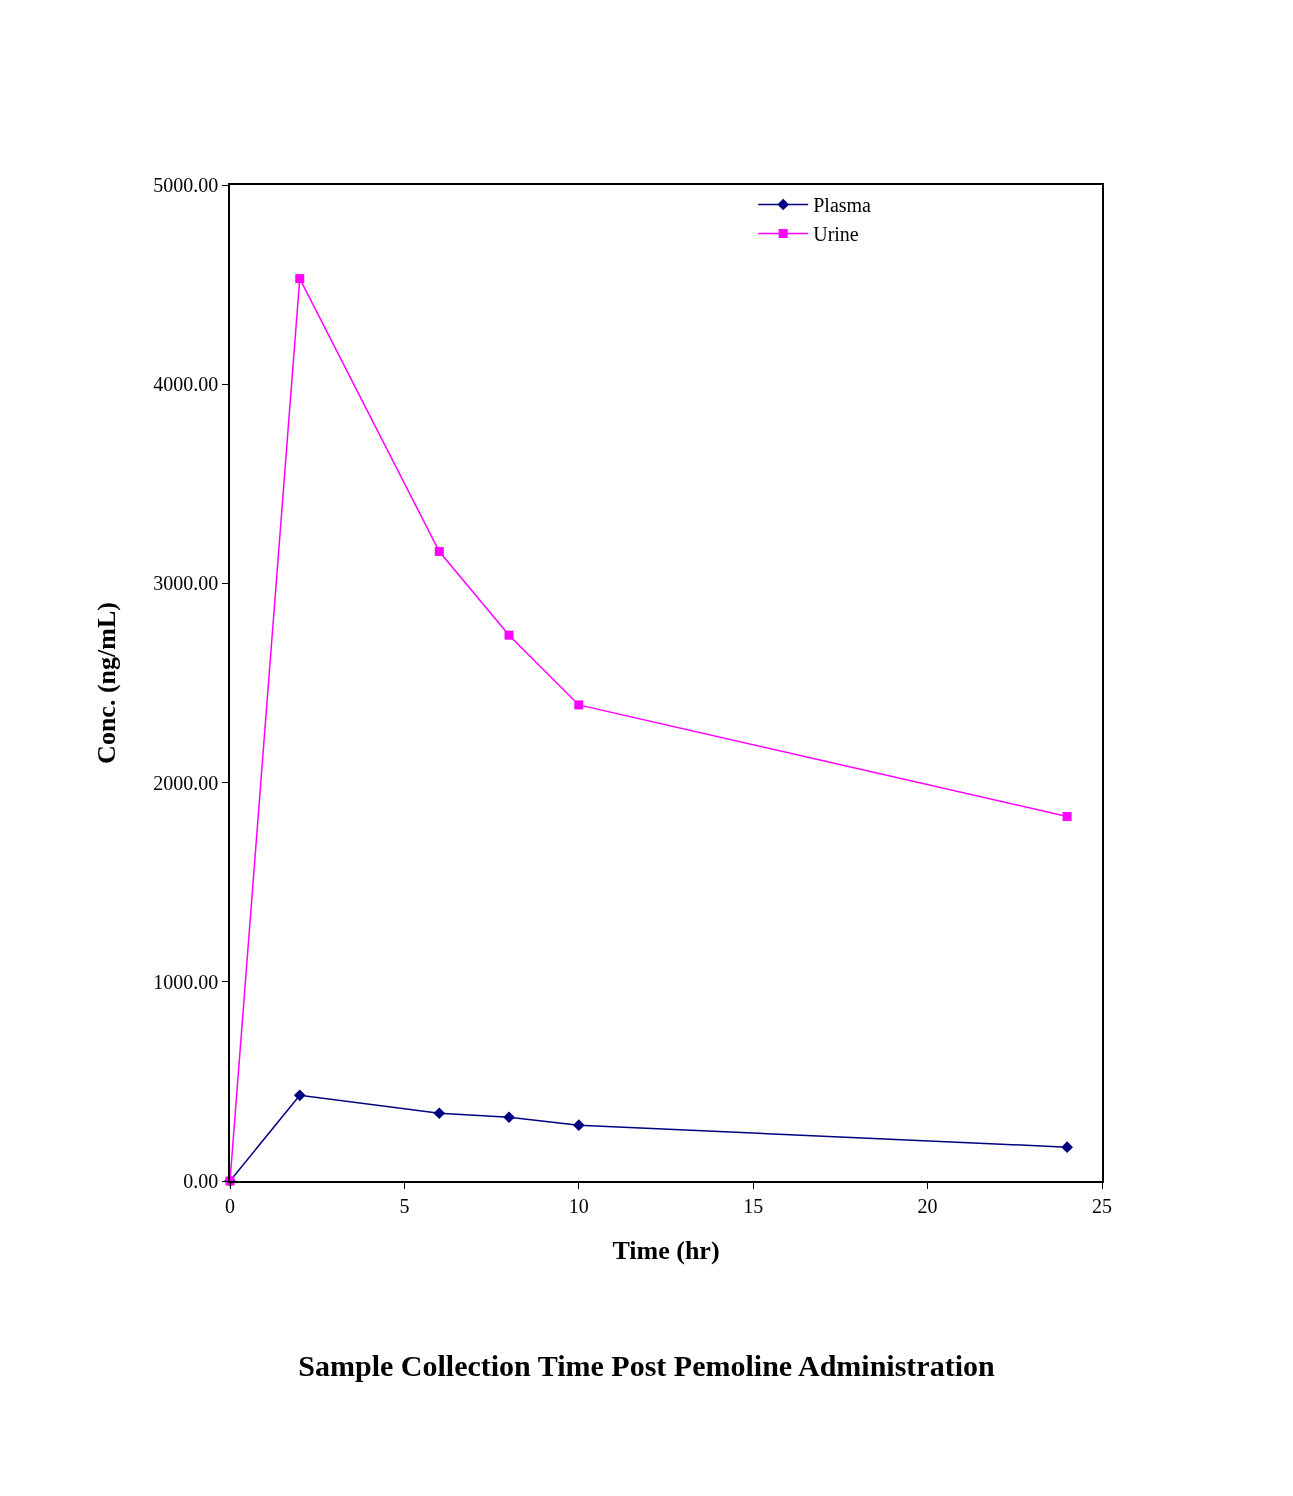 This screenshot has height=1496, width=1293. I want to click on x-axis-title: Time (hr), so click(666, 1250).